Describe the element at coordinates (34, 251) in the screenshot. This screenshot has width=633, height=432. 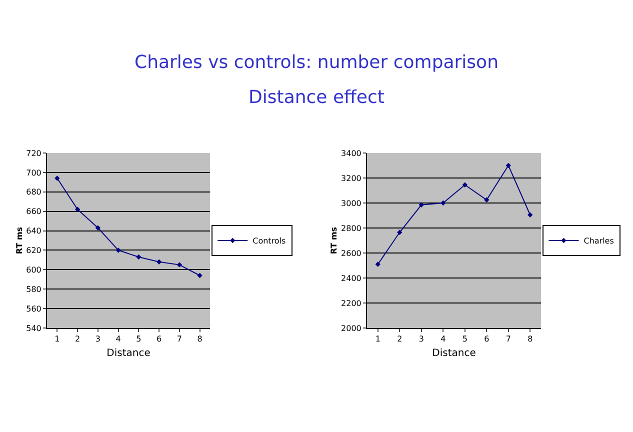
I see `y-tick-label: 620` at that location.